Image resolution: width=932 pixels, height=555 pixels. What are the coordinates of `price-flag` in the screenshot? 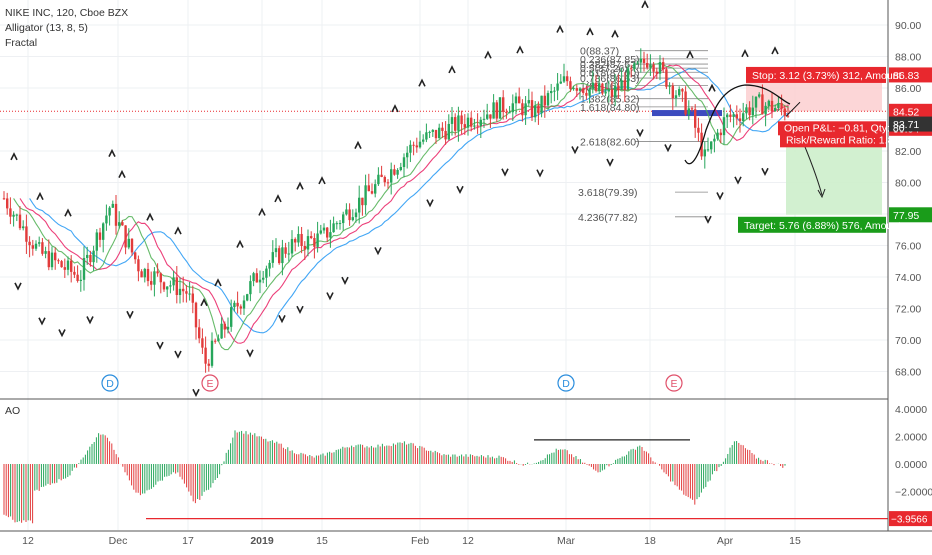 It's located at (910, 111).